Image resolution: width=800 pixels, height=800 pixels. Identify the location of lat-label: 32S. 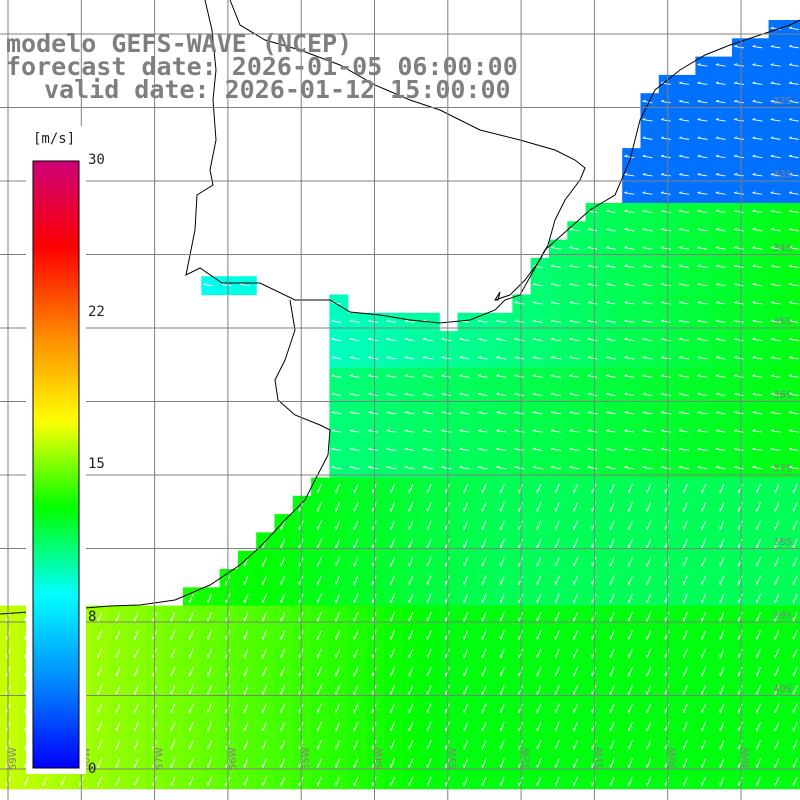
(782, 101).